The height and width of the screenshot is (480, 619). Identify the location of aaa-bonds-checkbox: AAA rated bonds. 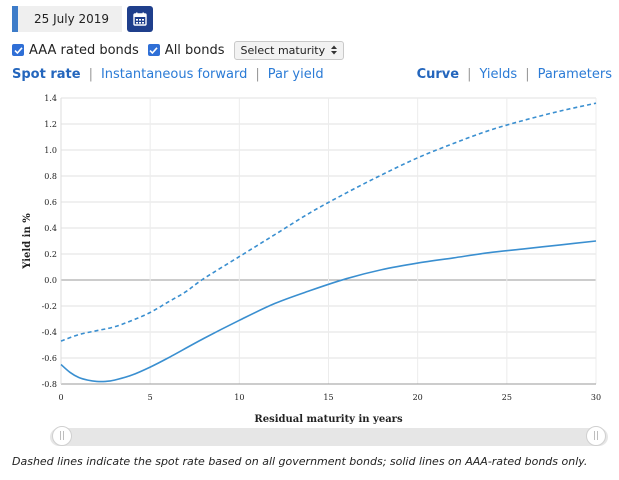
(75, 50).